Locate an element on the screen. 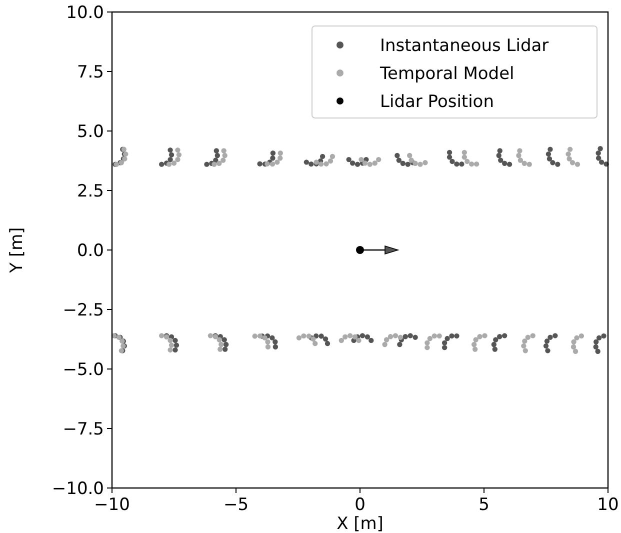 The image size is (621, 533). x-tick-label: 5 is located at coordinates (484, 505).